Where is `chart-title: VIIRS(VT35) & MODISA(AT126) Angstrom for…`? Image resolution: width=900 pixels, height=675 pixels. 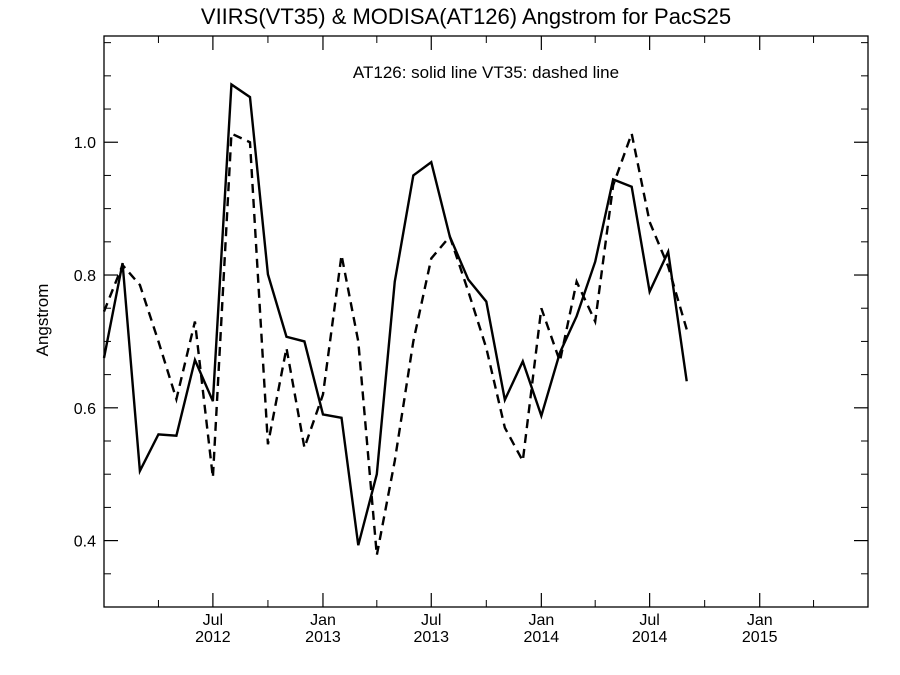
chart-title: VIIRS(VT35) & MODISA(AT126) Angstrom for… is located at coordinates (466, 16).